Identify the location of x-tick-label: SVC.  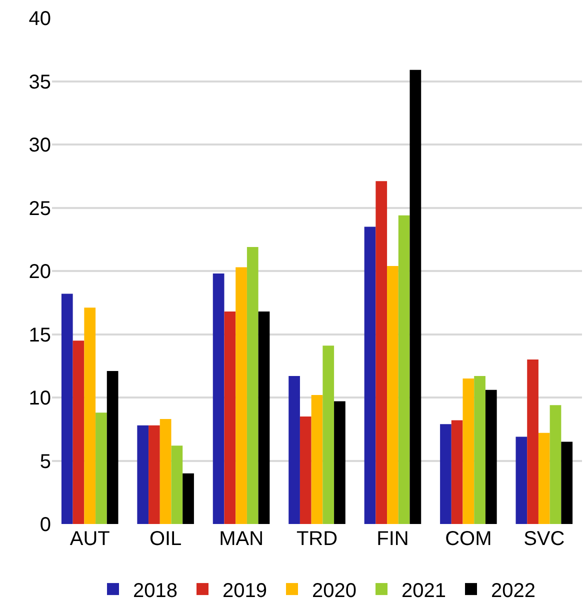
(544, 539).